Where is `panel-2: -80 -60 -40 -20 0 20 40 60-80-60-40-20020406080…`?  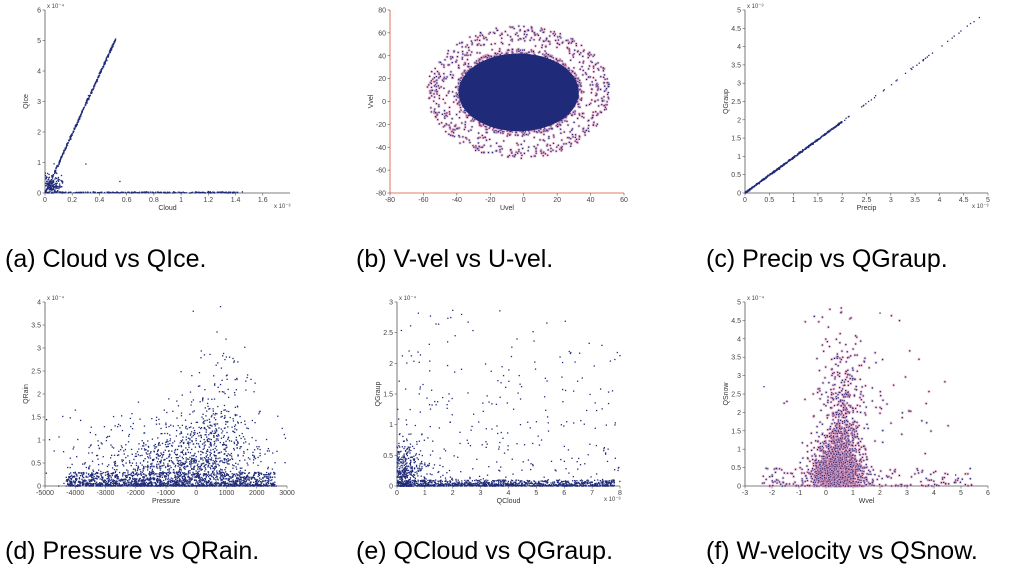
panel-2: -80 -60 -40 -20 0 20 40 60-80-60-40-20020406080… is located at coordinates (498, 110).